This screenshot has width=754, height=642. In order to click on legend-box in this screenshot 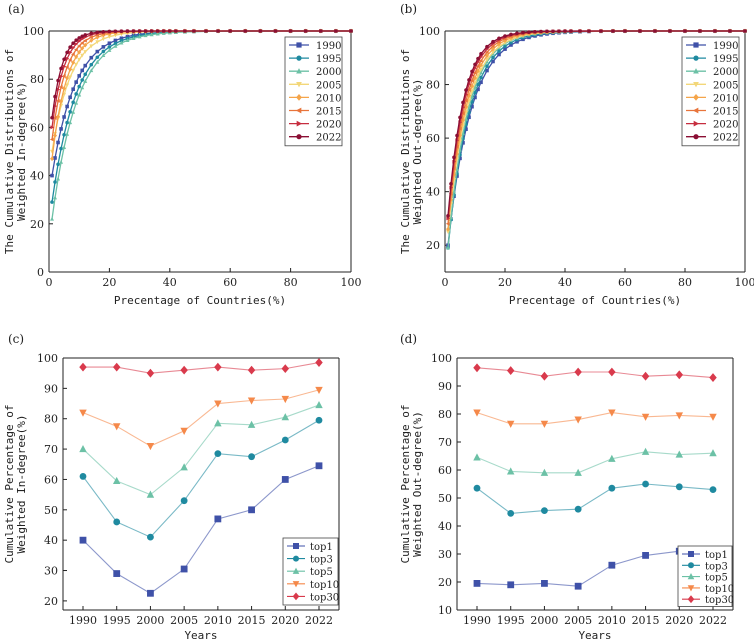, I will do `click(313, 91)`.